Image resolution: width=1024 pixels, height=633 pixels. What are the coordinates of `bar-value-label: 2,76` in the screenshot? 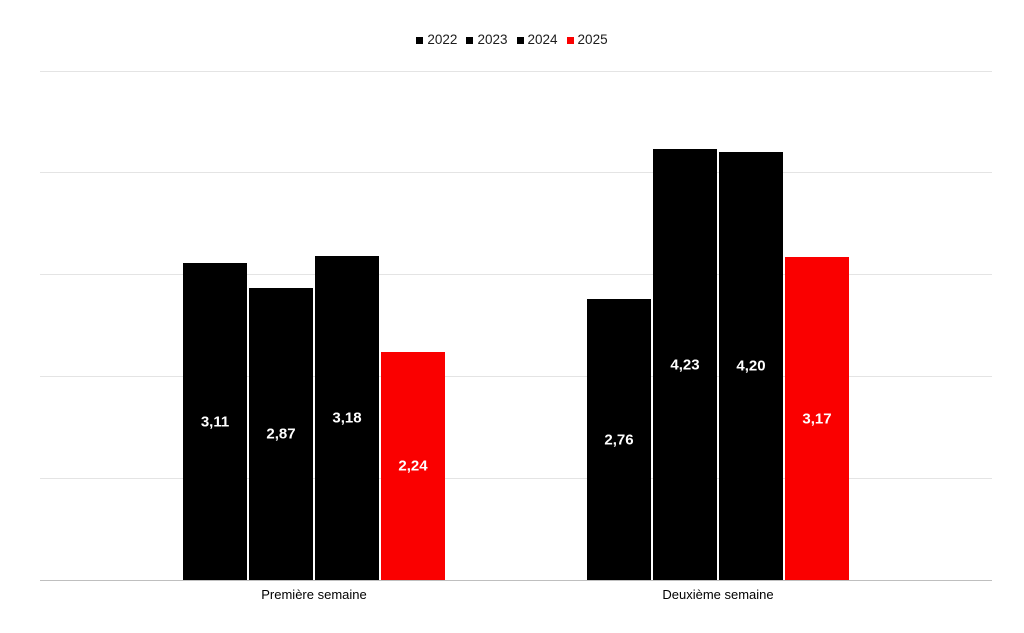 It's located at (619, 440).